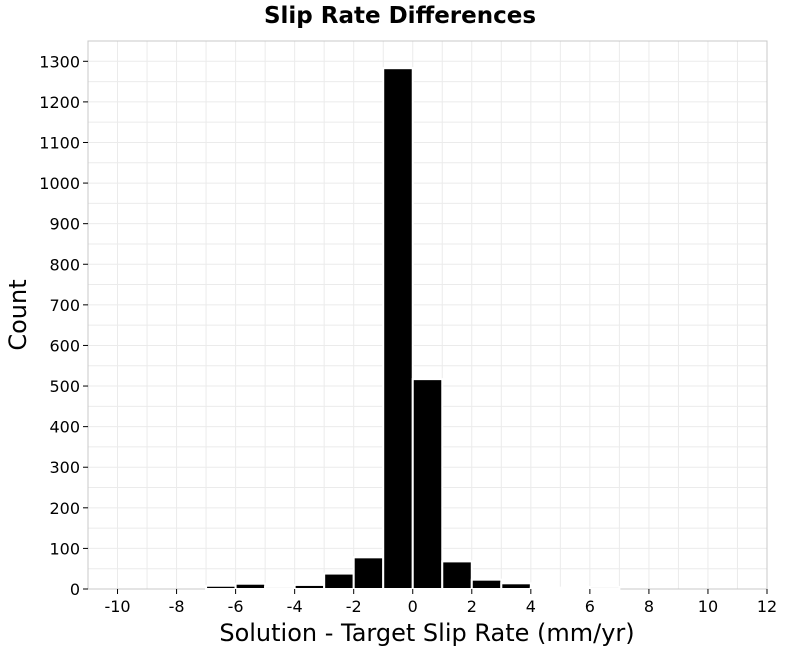 Image resolution: width=800 pixels, height=650 pixels. What do you see at coordinates (236, 606) in the screenshot?
I see `x-tick-label: -6` at bounding box center [236, 606].